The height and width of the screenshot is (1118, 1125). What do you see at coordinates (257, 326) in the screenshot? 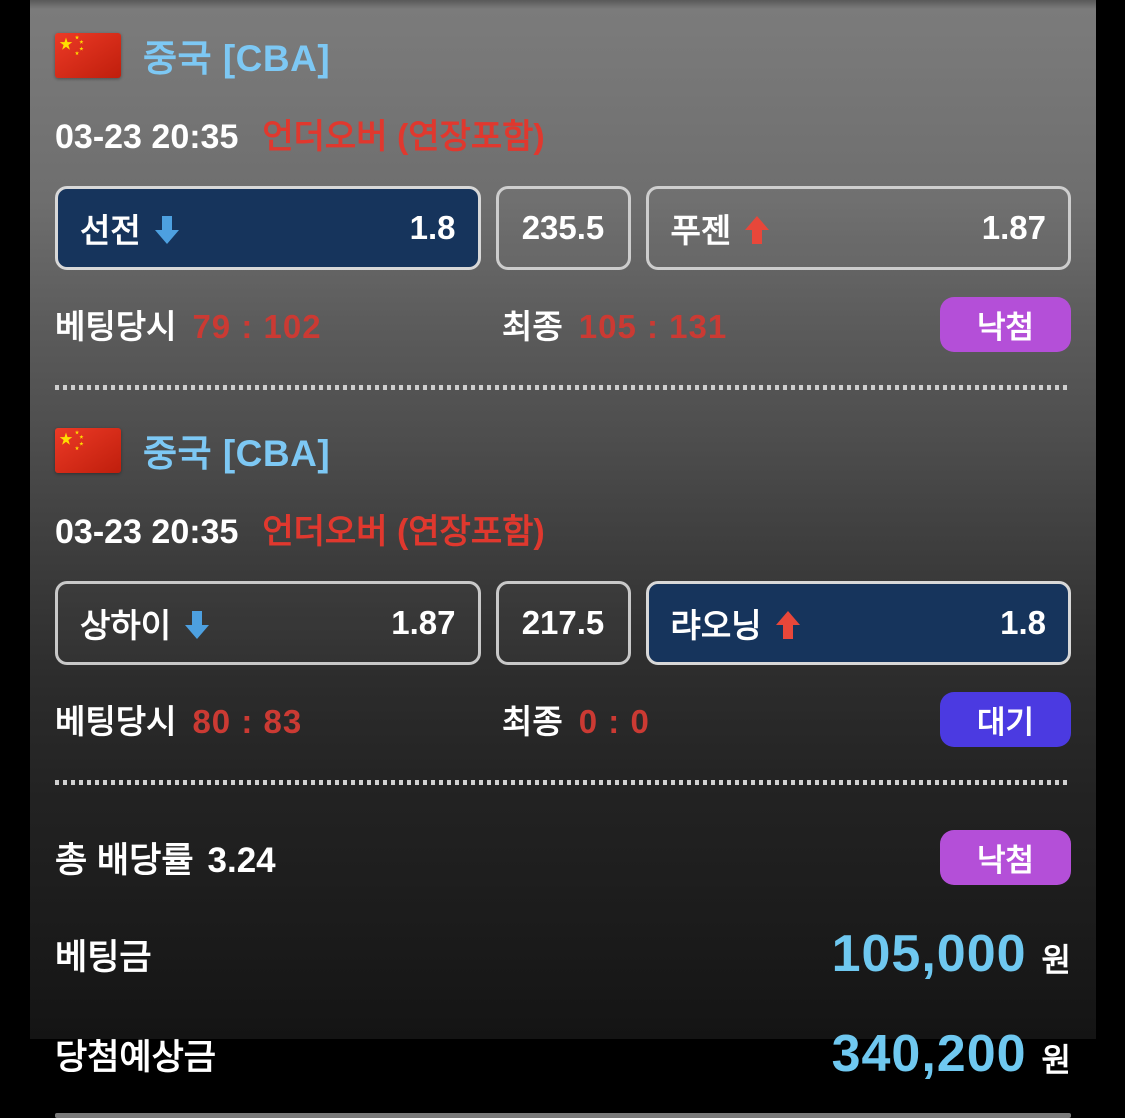
I see `bet-time-score: 79 : 102` at bounding box center [257, 326].